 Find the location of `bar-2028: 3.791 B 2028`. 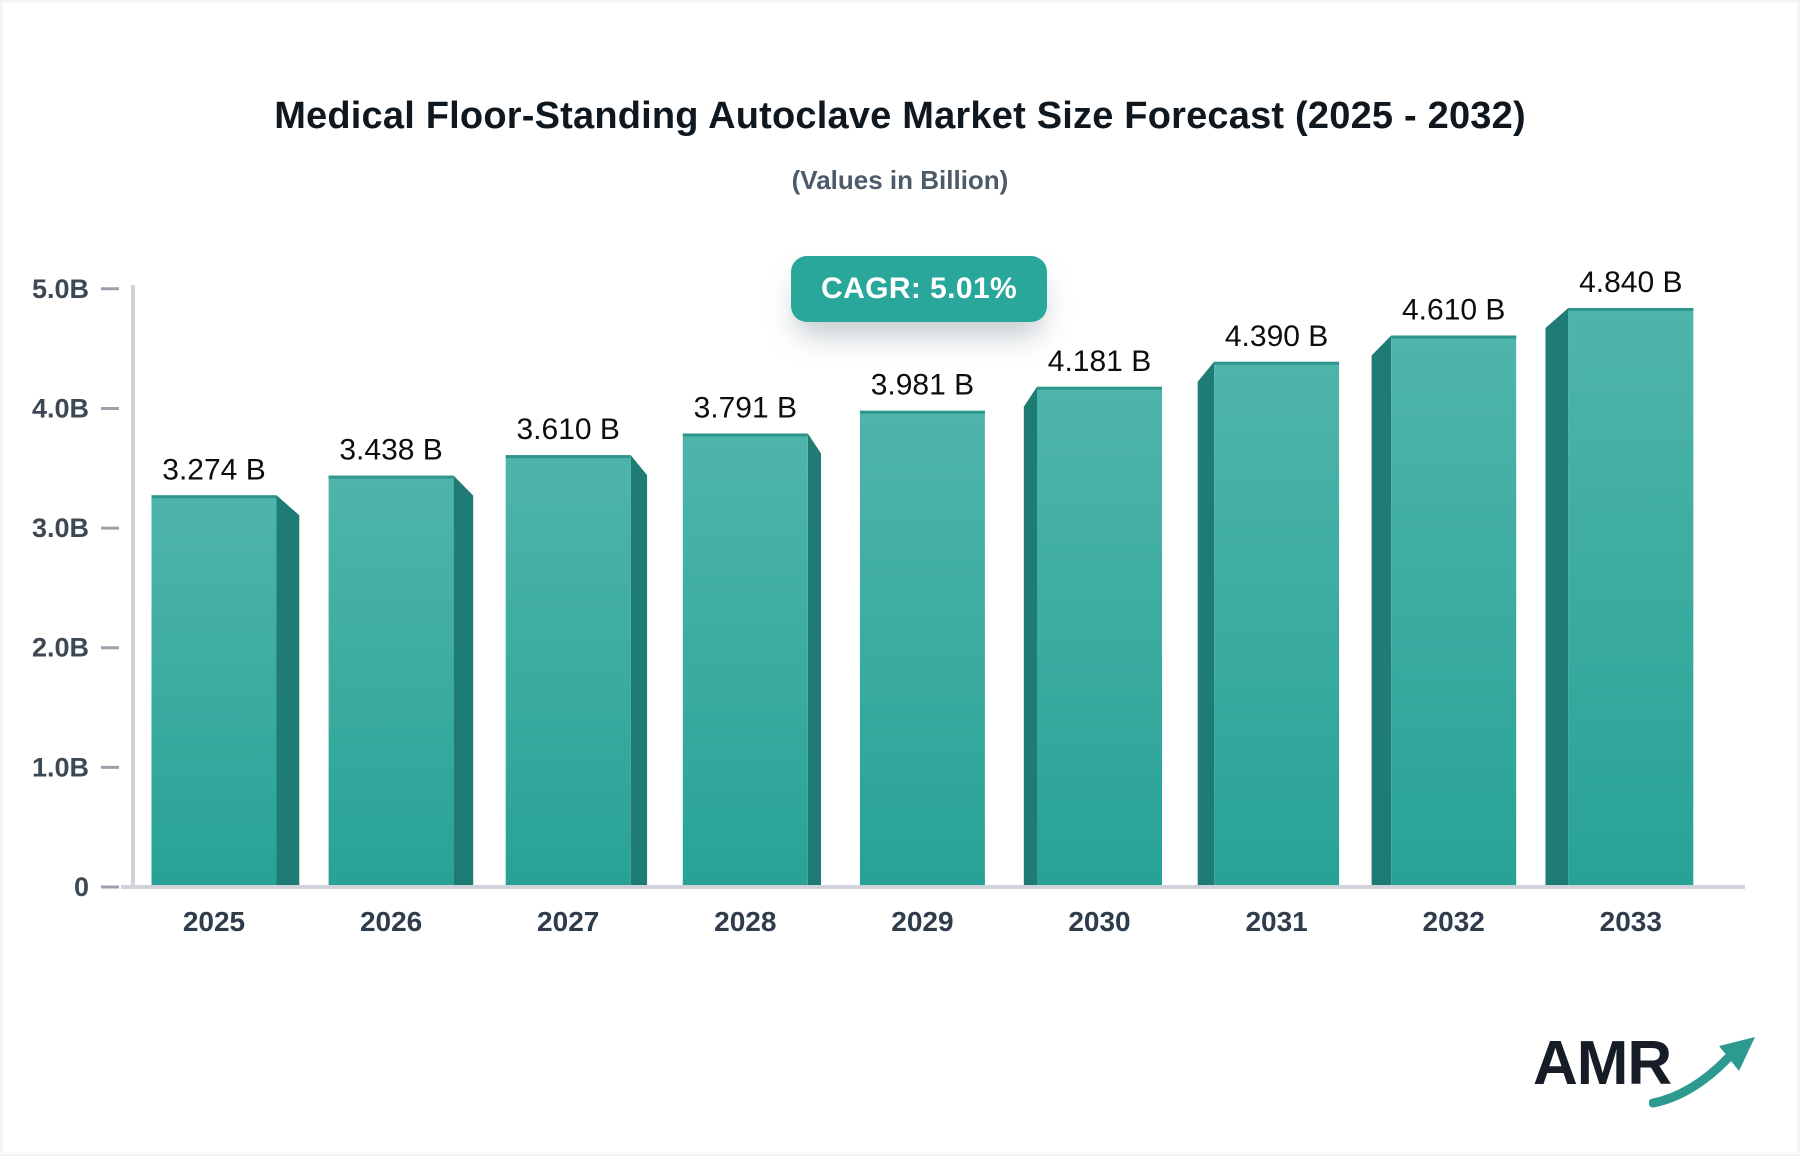

bar-2028: 3.791 B 2028 is located at coordinates (751, 664).